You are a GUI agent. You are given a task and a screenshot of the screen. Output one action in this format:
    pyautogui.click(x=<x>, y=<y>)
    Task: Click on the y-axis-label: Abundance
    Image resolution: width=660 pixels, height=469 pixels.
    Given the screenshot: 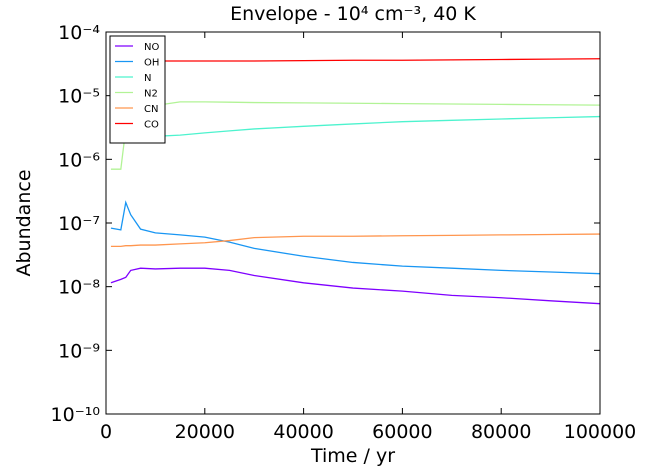 What is the action you would take?
    pyautogui.click(x=24, y=222)
    